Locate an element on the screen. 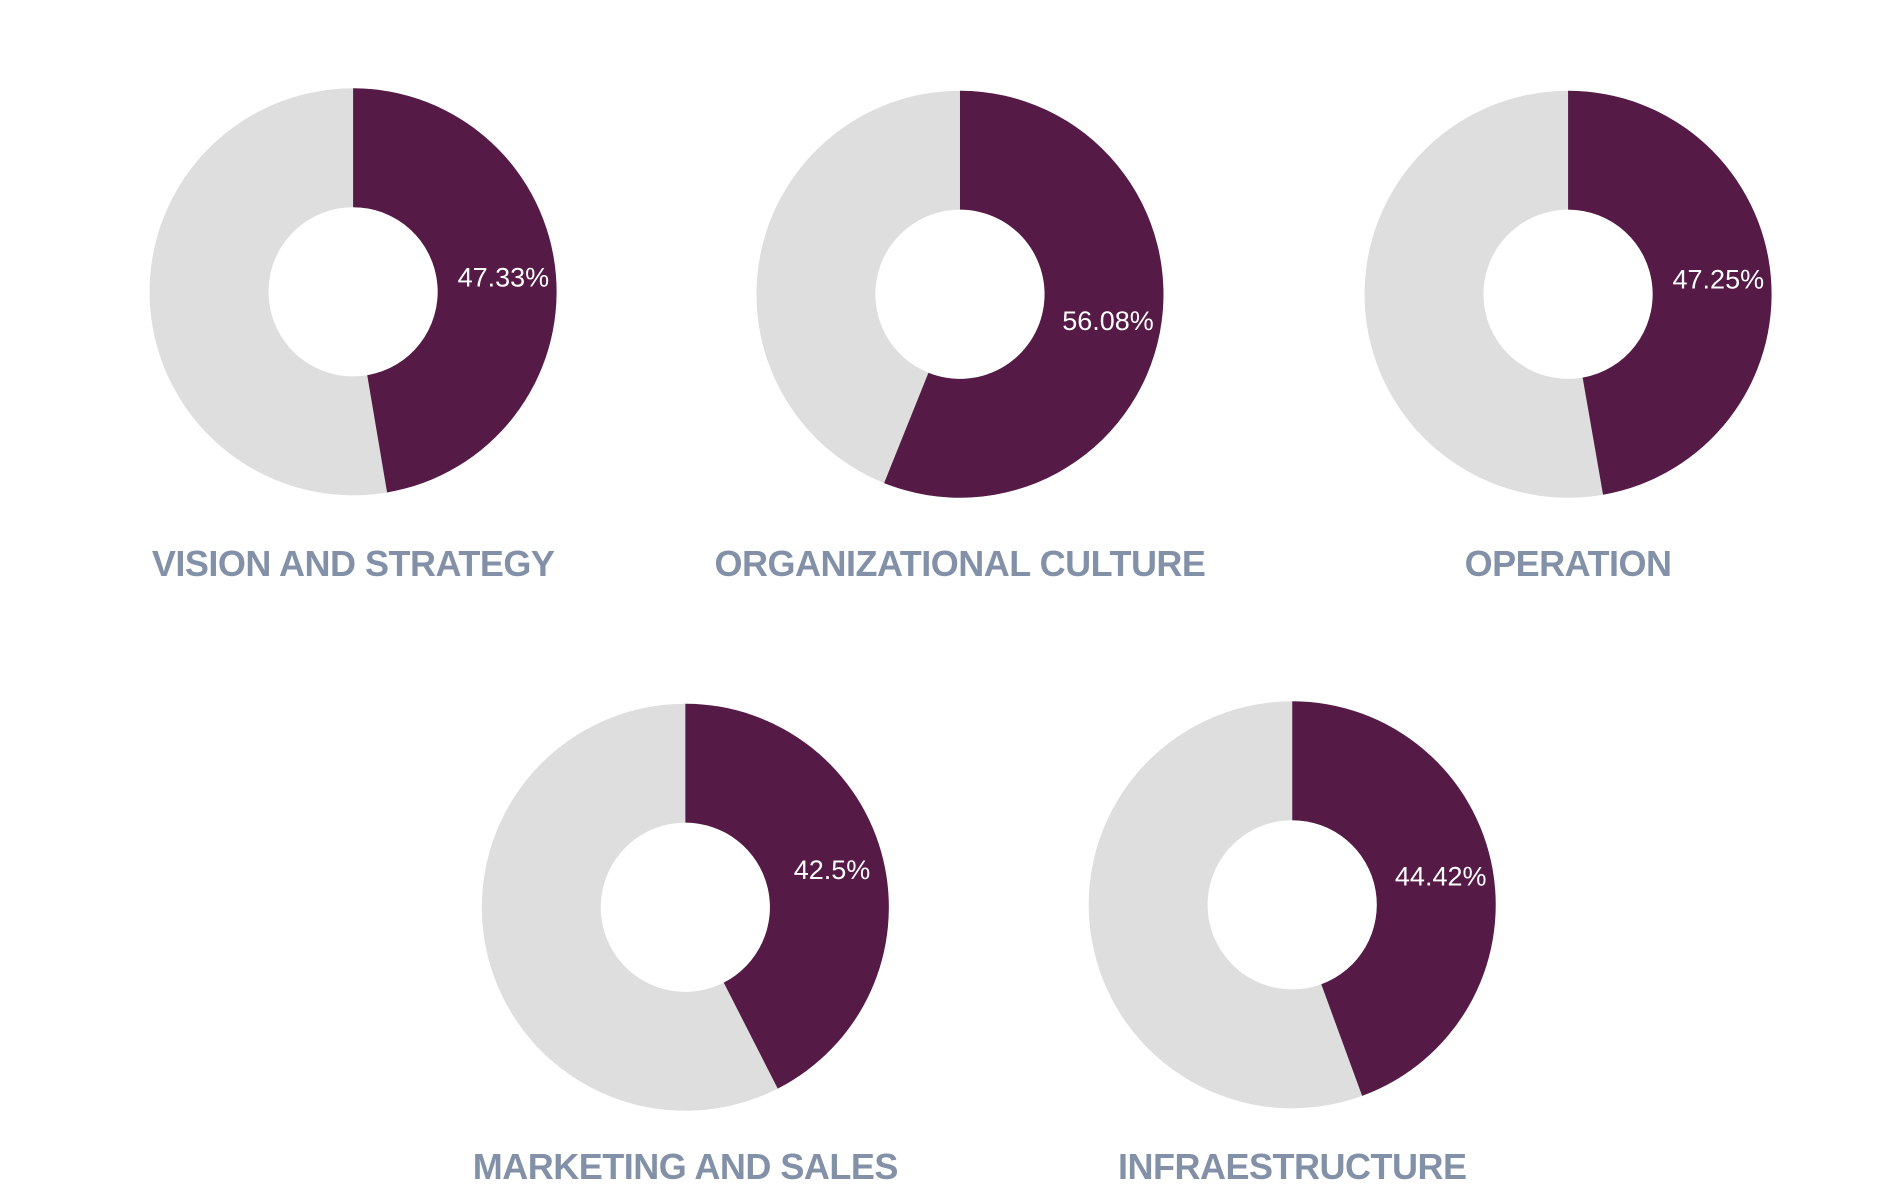  donut-chart-vision-and-strategy: 47.33% VISION AND STRATEGY is located at coordinates (353, 336).